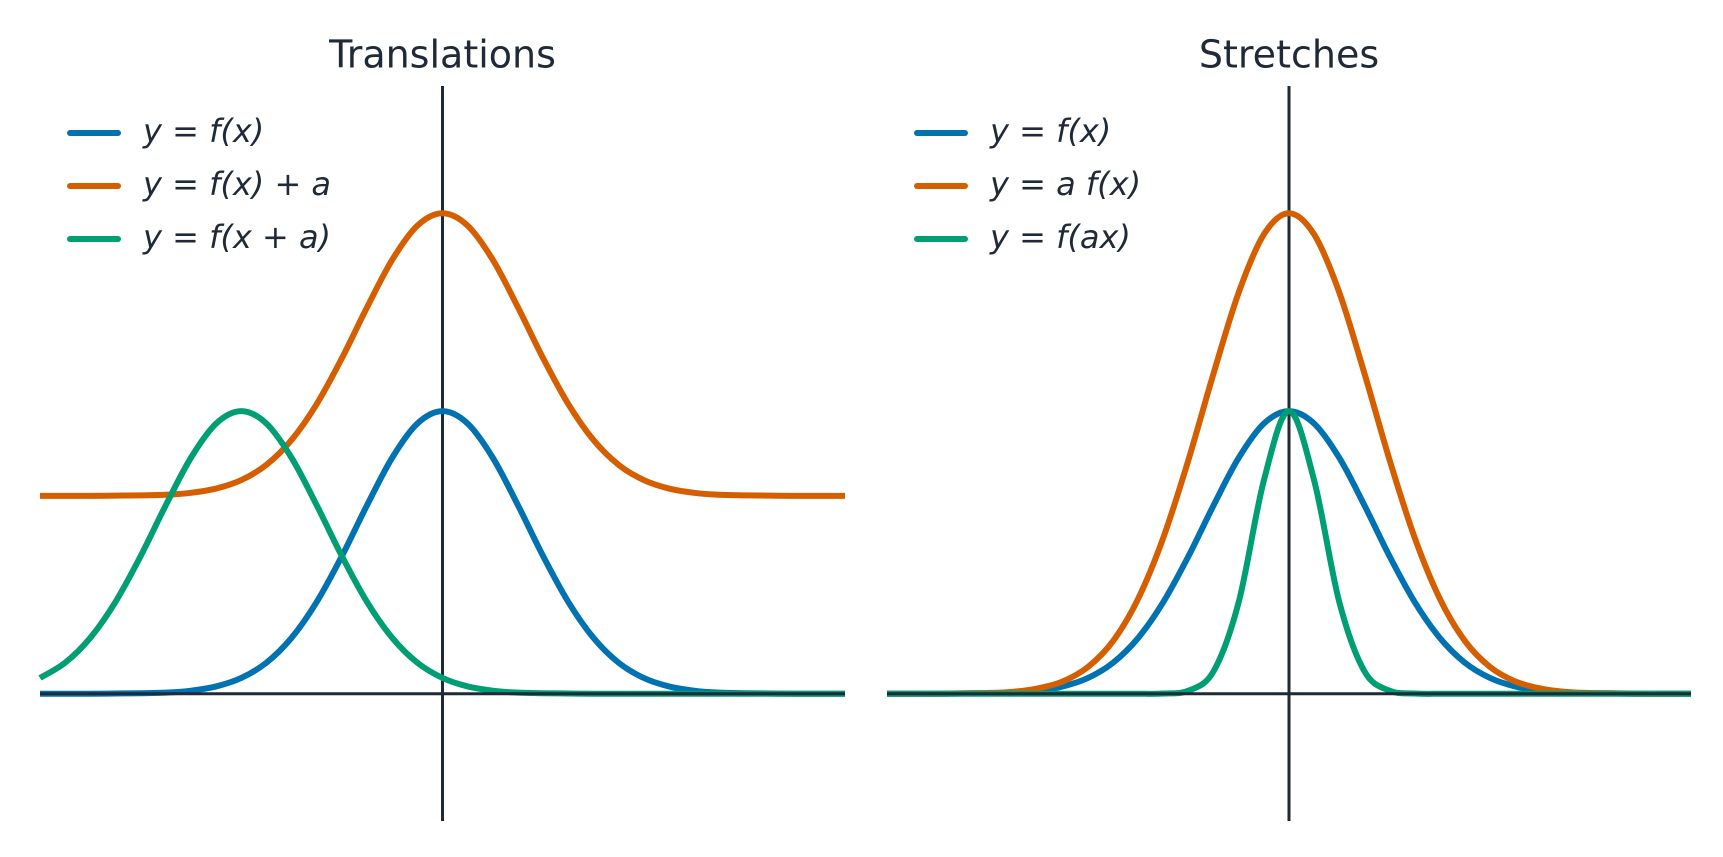 Image resolution: width=1723 pixels, height=857 pixels. What do you see at coordinates (1060, 237) in the screenshot?
I see `legend-label: y = f(ax)` at bounding box center [1060, 237].